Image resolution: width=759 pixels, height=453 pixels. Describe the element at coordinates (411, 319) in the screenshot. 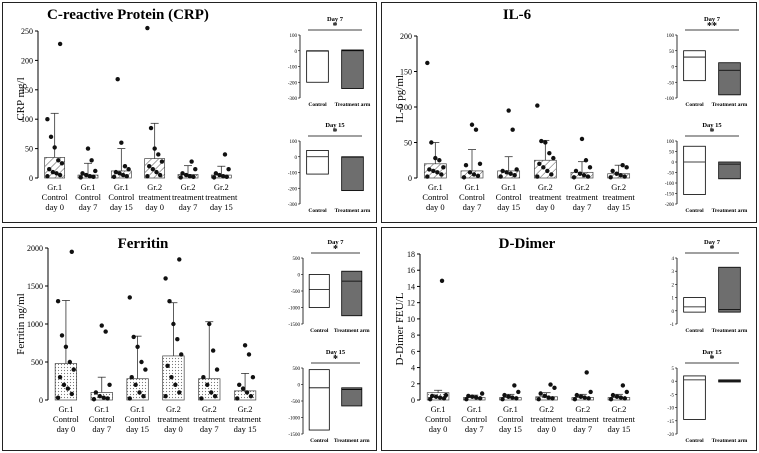

I see `y-tick-label: 10` at that location.